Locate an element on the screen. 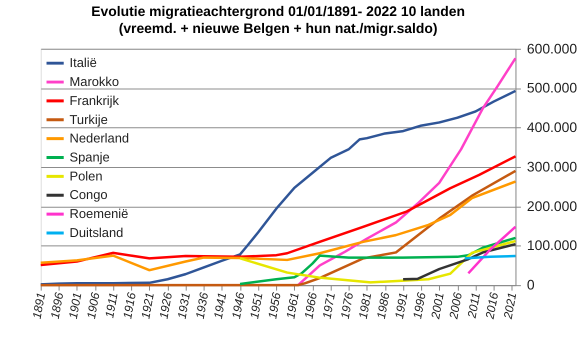  x-tick-label: 1976 is located at coordinates (347, 305).